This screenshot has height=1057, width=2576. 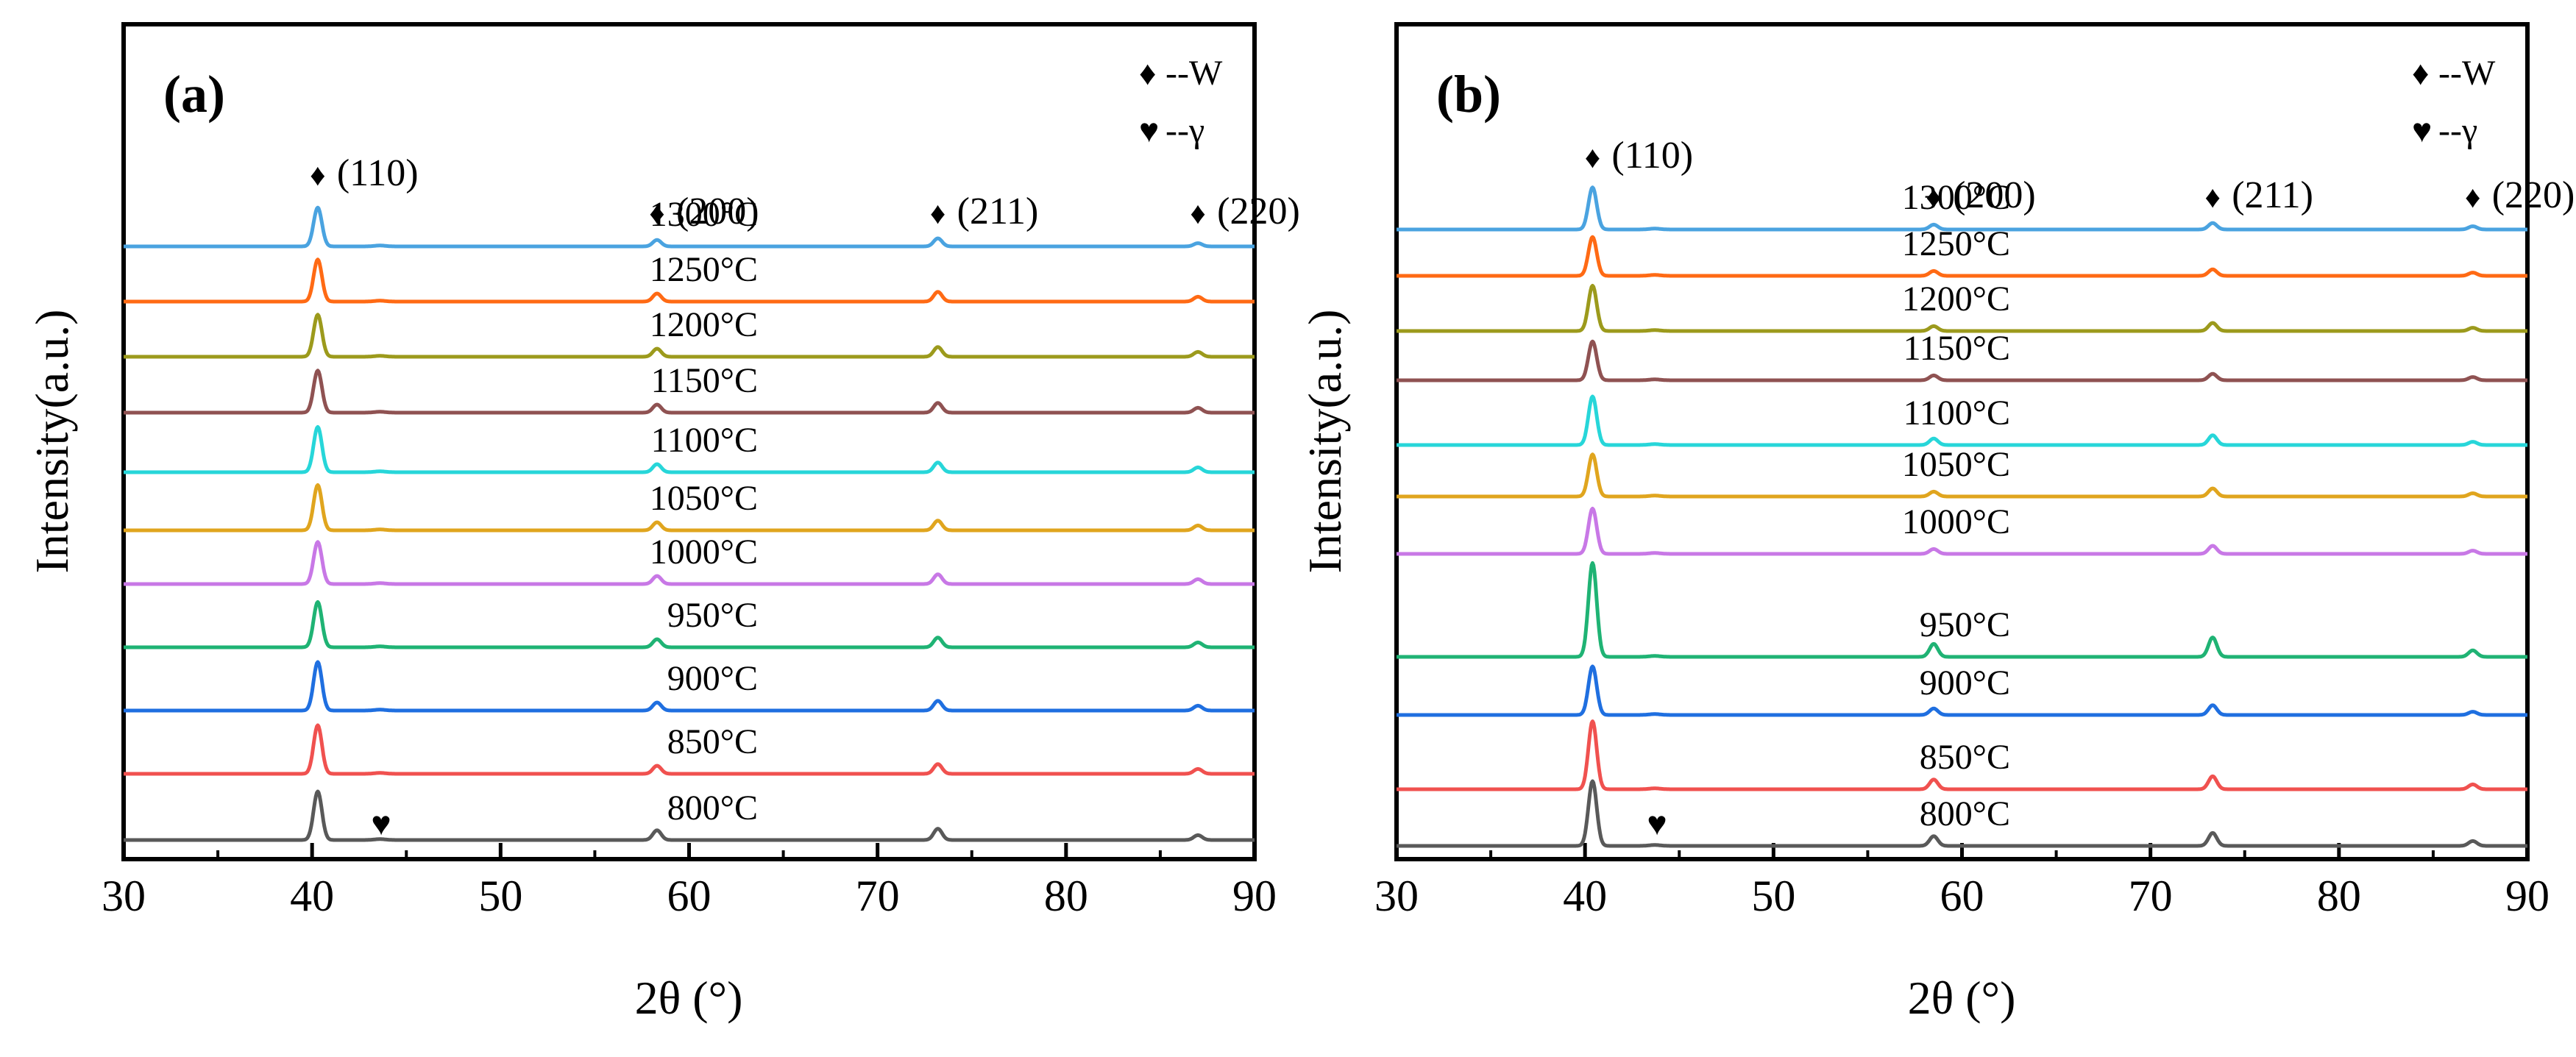 I want to click on series-label: 950°C, so click(x=712, y=615).